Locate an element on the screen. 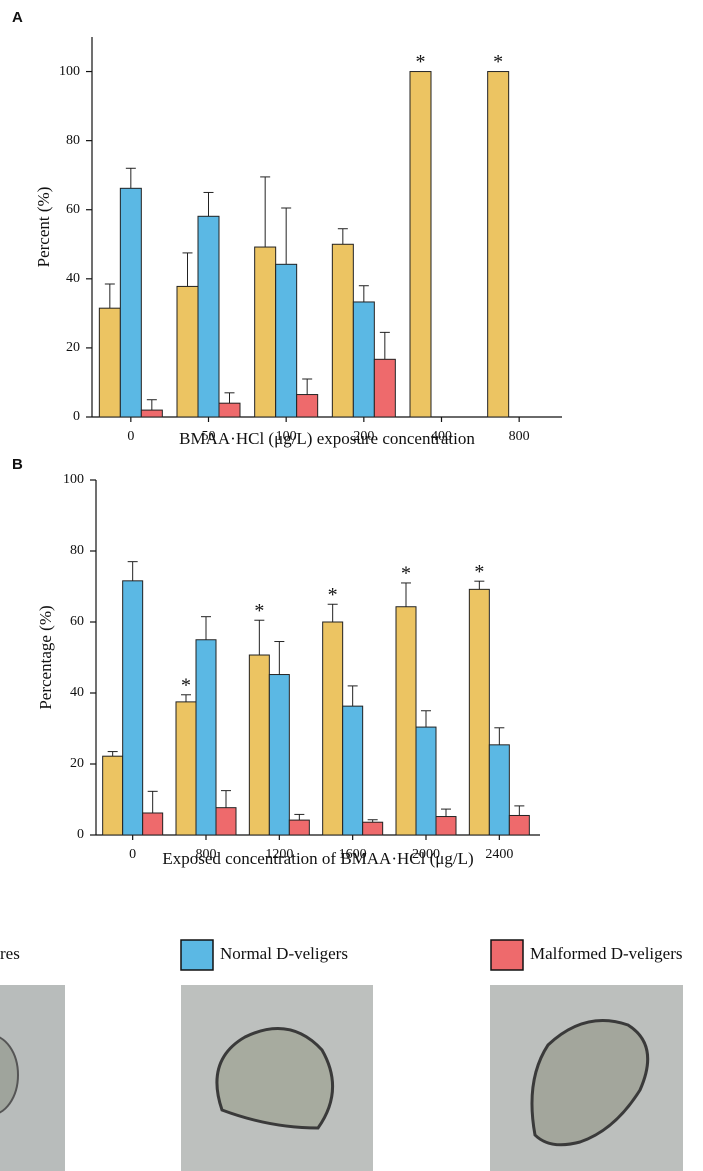  x-axis-title: BMAA·HCl (μg/L) exposure concentration is located at coordinates (327, 438).